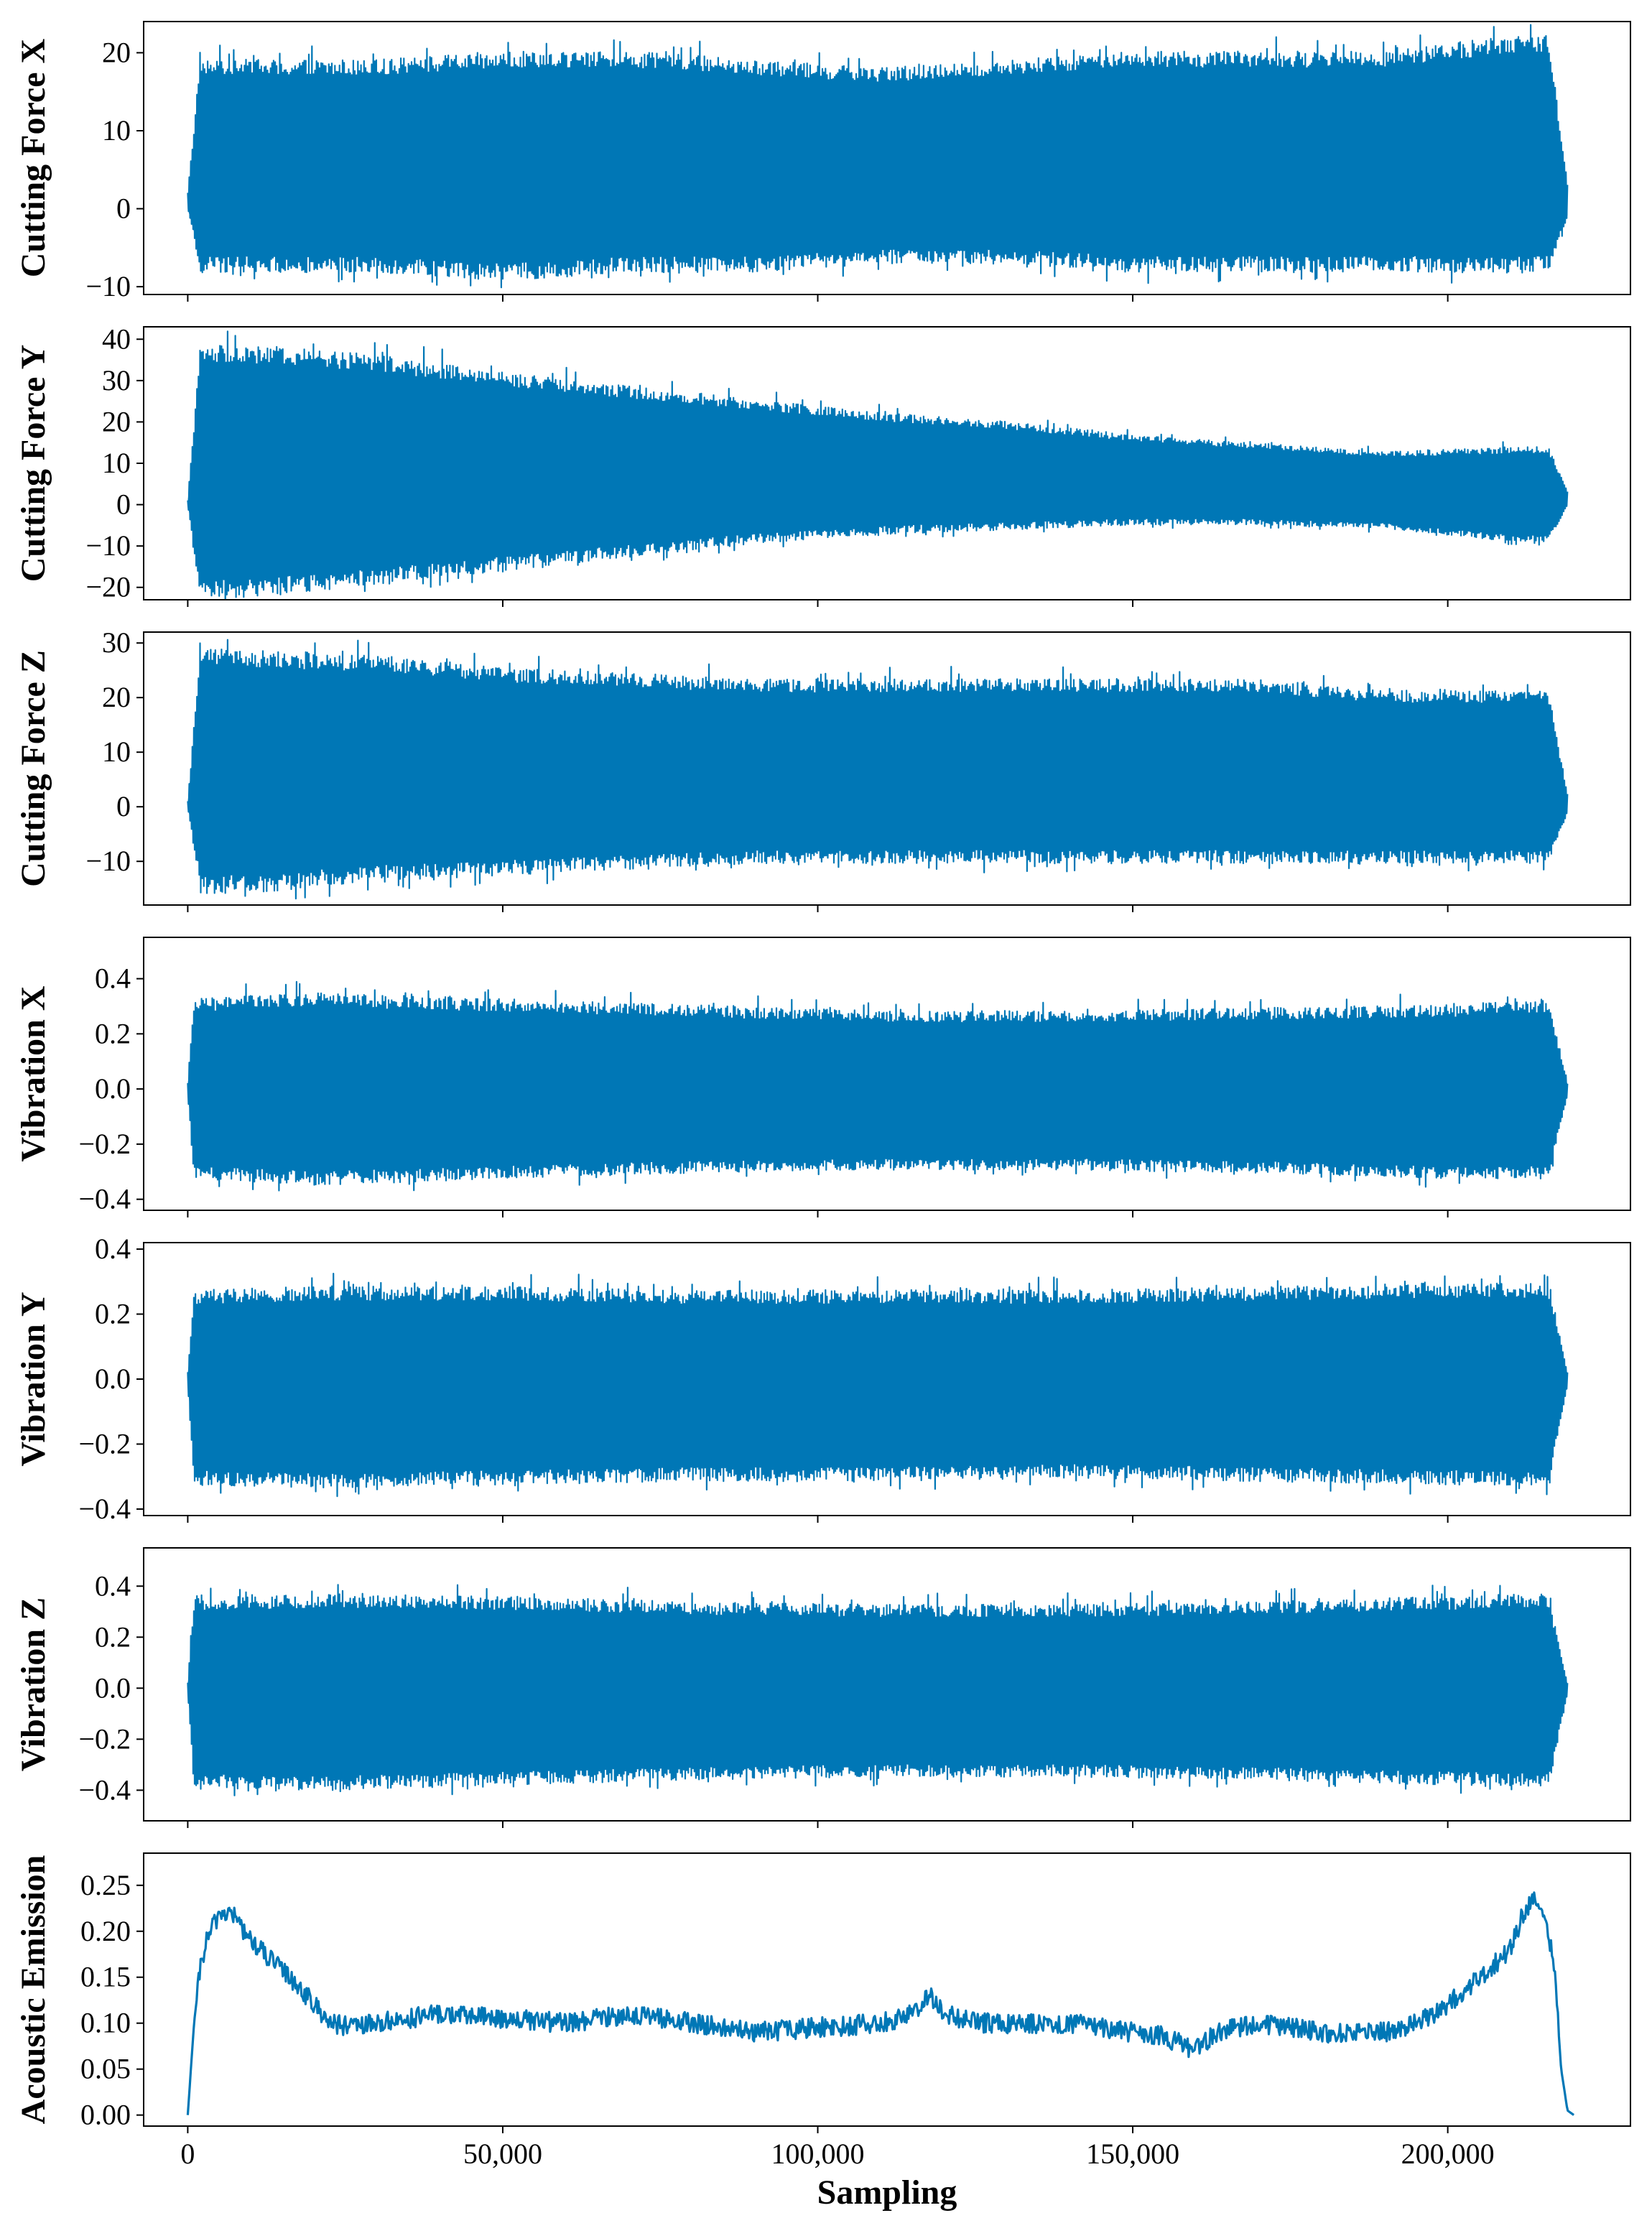  Describe the element at coordinates (502, 2154) in the screenshot. I see `x-tick-label: 50,000` at that location.